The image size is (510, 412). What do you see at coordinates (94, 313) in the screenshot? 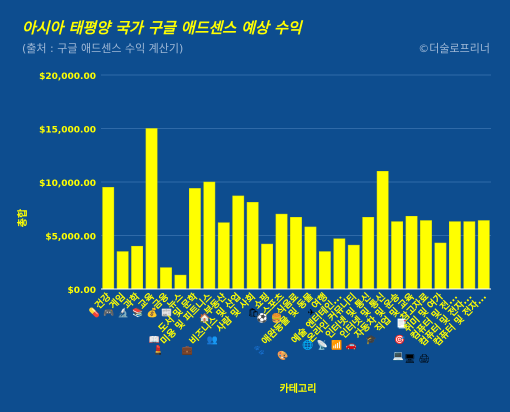
I see `category-icon: 💊` at bounding box center [94, 313].